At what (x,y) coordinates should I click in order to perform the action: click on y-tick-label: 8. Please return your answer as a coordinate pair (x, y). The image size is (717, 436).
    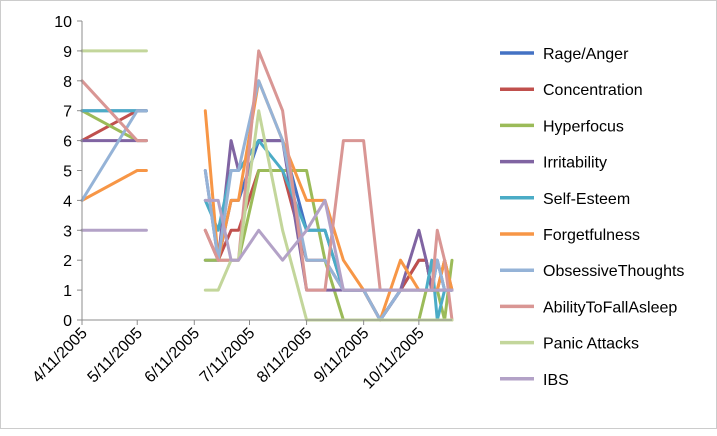
    Looking at the image, I should click on (67, 82).